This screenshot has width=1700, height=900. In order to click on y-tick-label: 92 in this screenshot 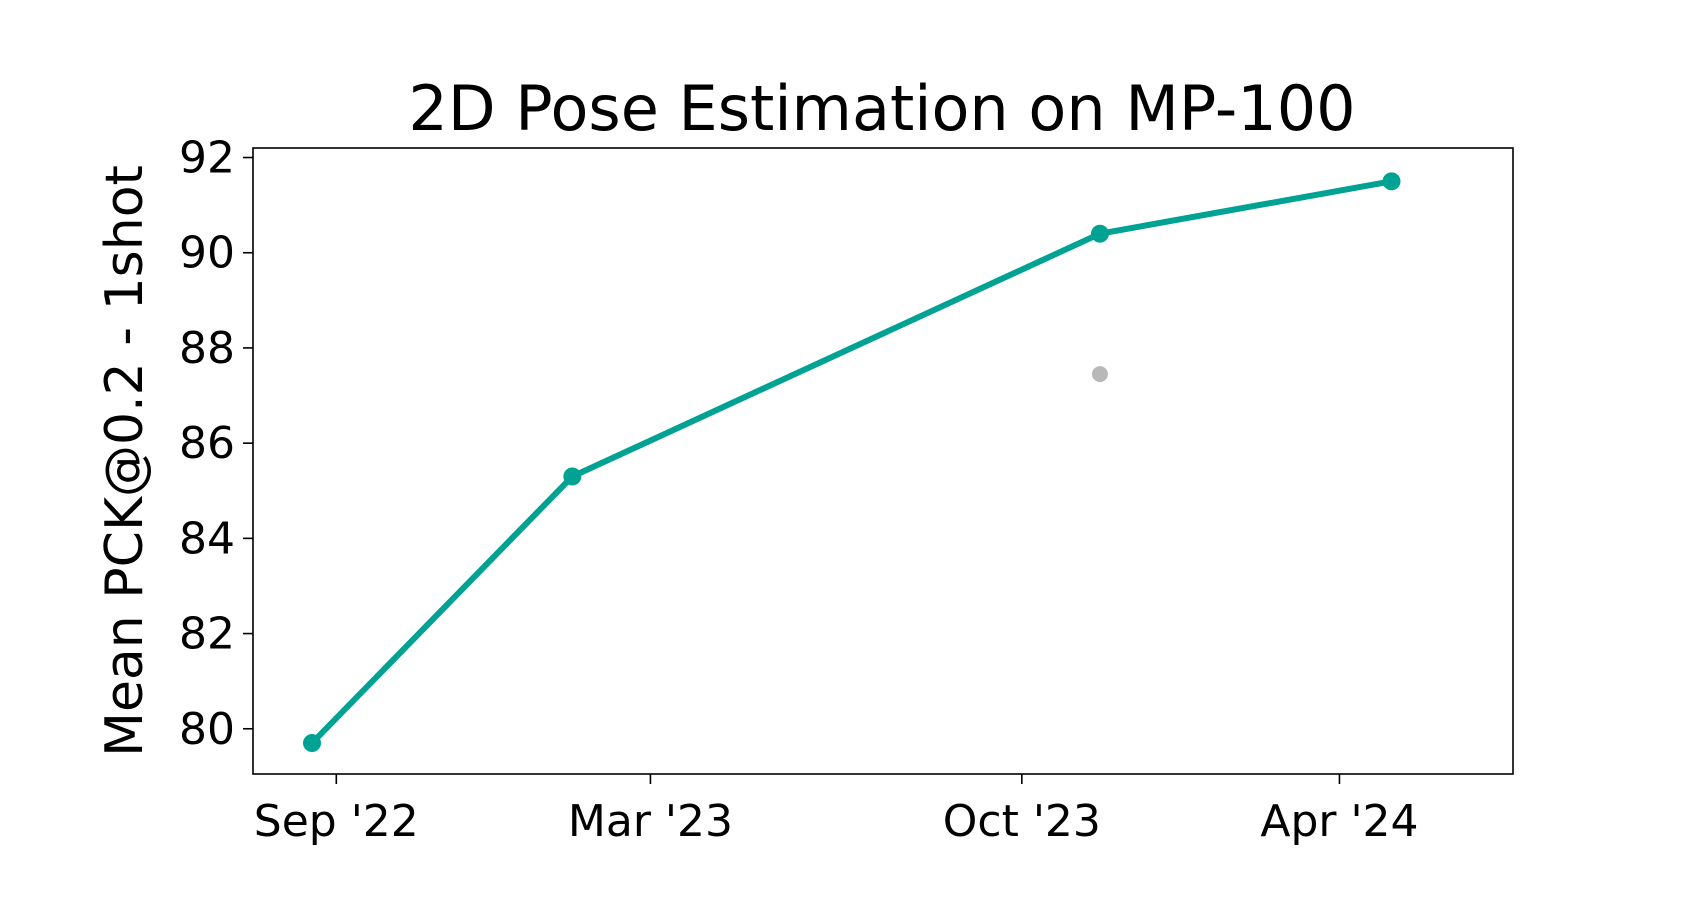, I will do `click(207, 158)`.